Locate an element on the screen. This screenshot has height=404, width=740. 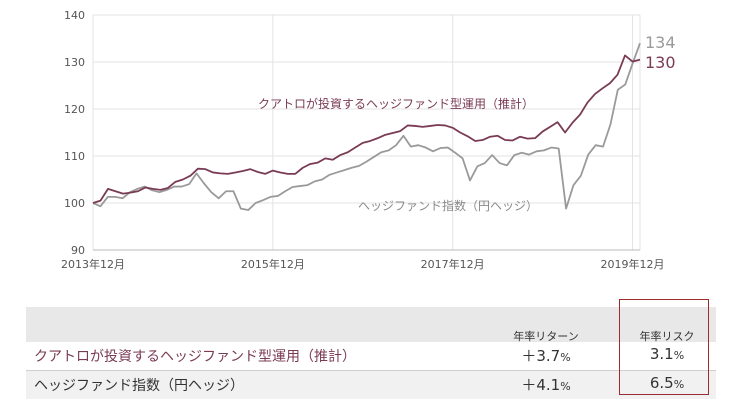
x-axis: 2013年12月 2015年12月 2017年12月 2019年12月 is located at coordinates (363, 260).